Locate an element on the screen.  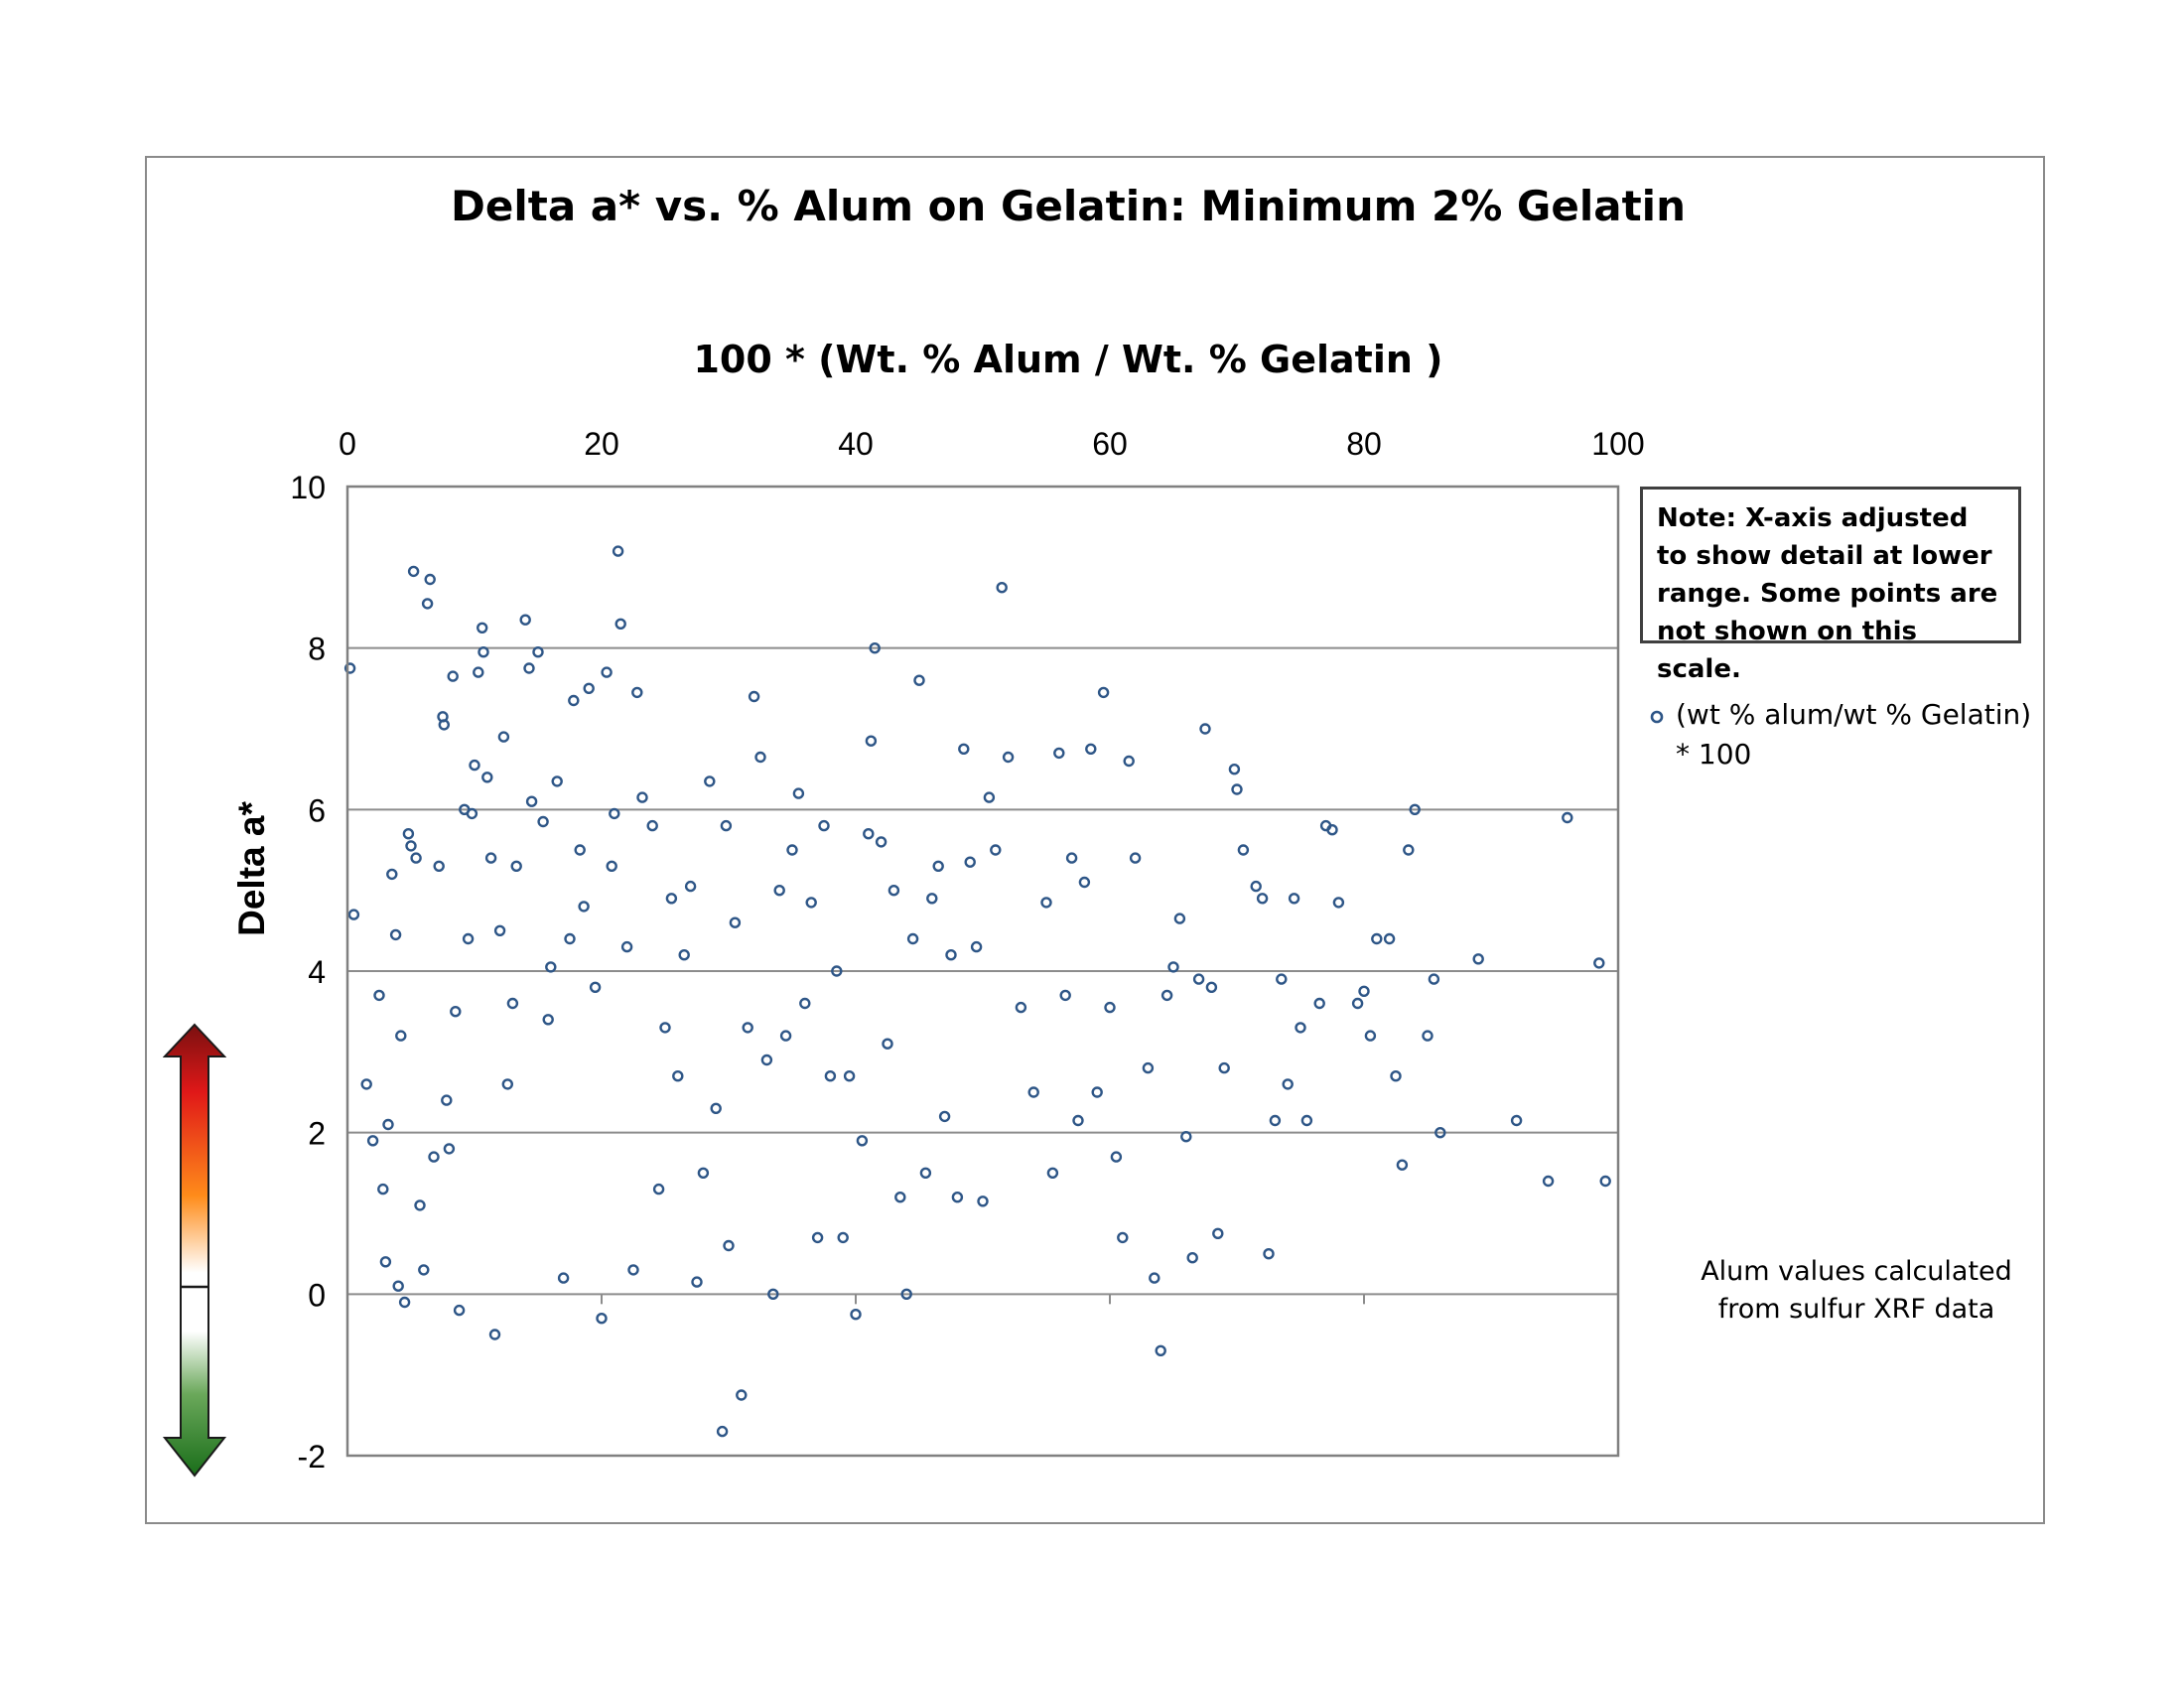
color-scale-arrow-icon is located at coordinates (194, 1250).